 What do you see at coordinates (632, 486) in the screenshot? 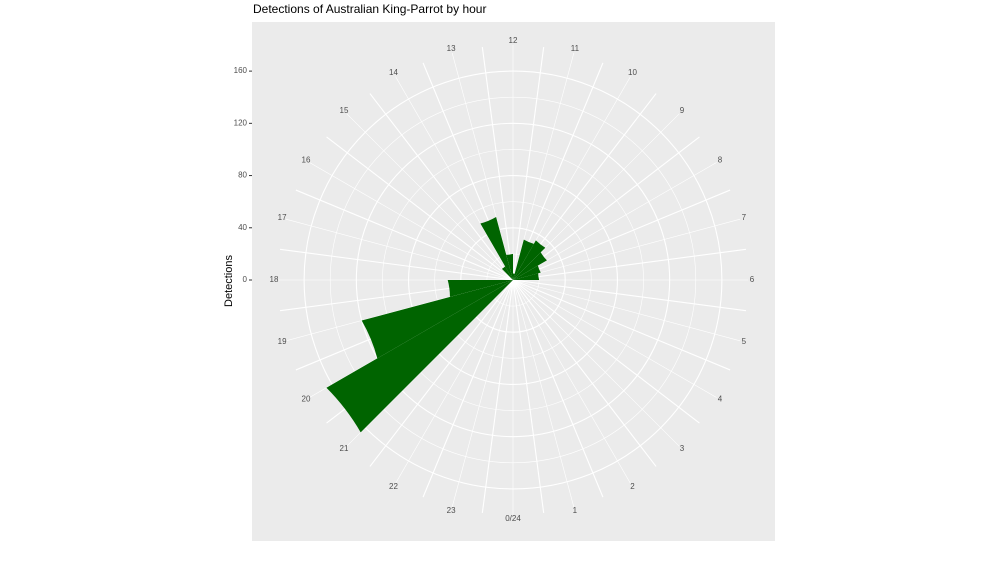
I see `hour-label: 2` at bounding box center [632, 486].